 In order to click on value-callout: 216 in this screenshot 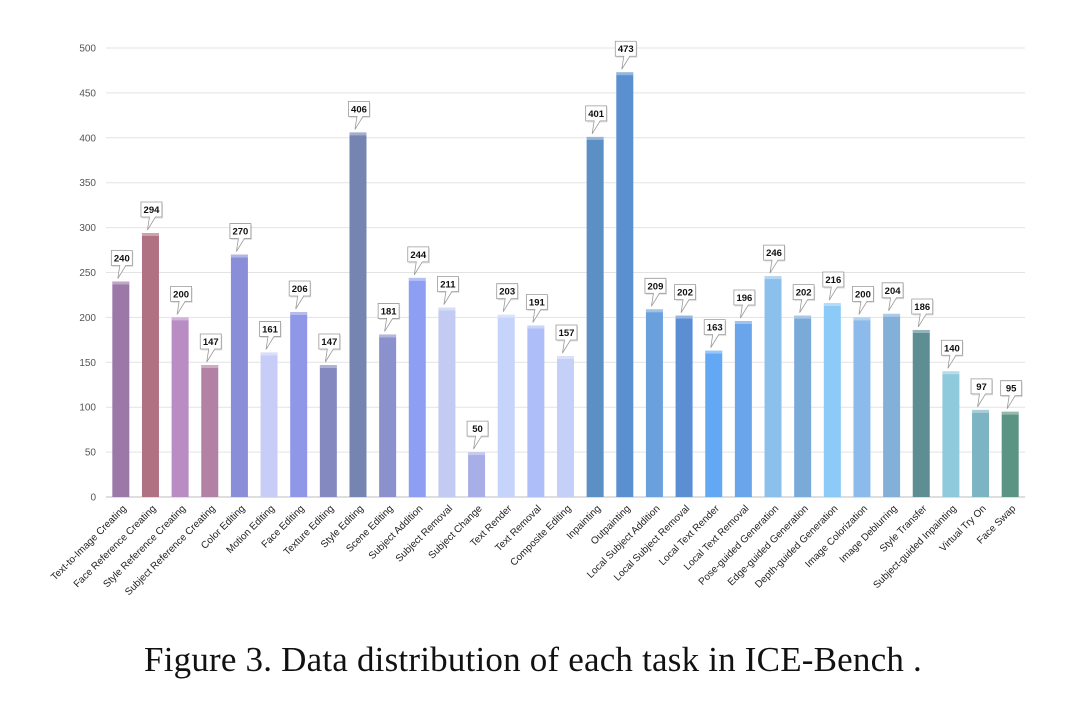, I will do `click(833, 286)`.